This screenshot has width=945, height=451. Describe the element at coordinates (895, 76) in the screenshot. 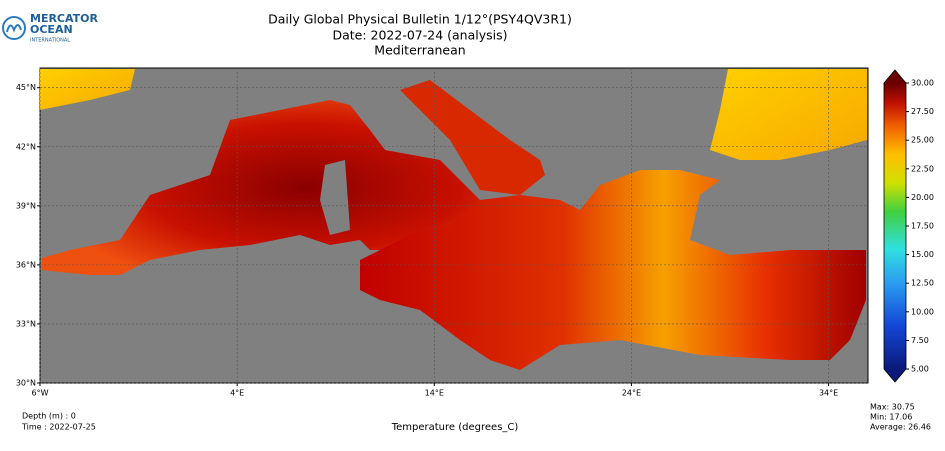

I see `colorbar-max-arrow` at that location.